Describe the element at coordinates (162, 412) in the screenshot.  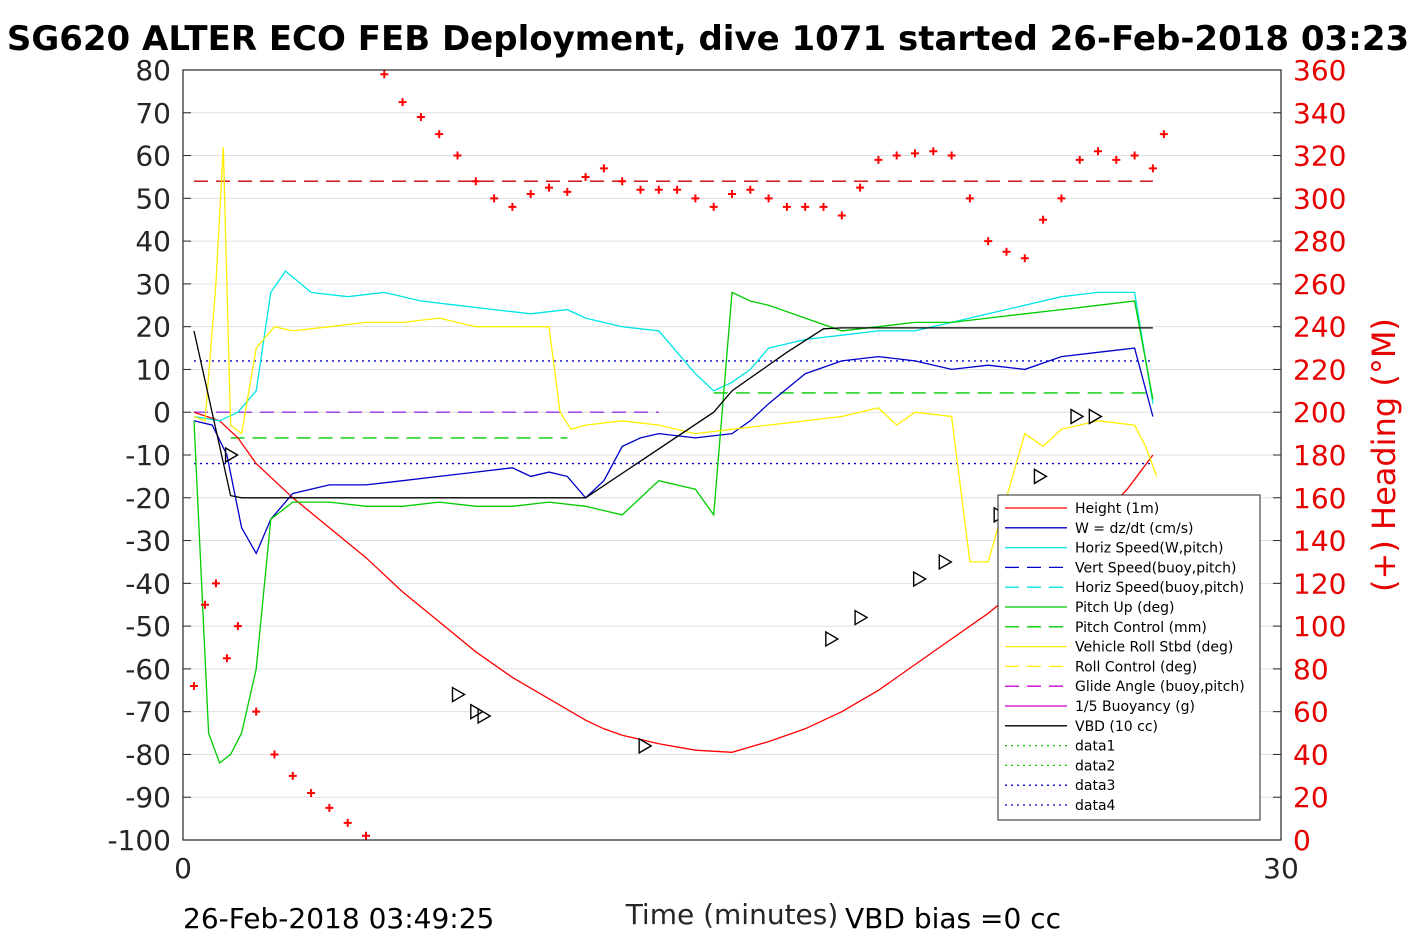
I see `y-tick-label: 0` at that location.